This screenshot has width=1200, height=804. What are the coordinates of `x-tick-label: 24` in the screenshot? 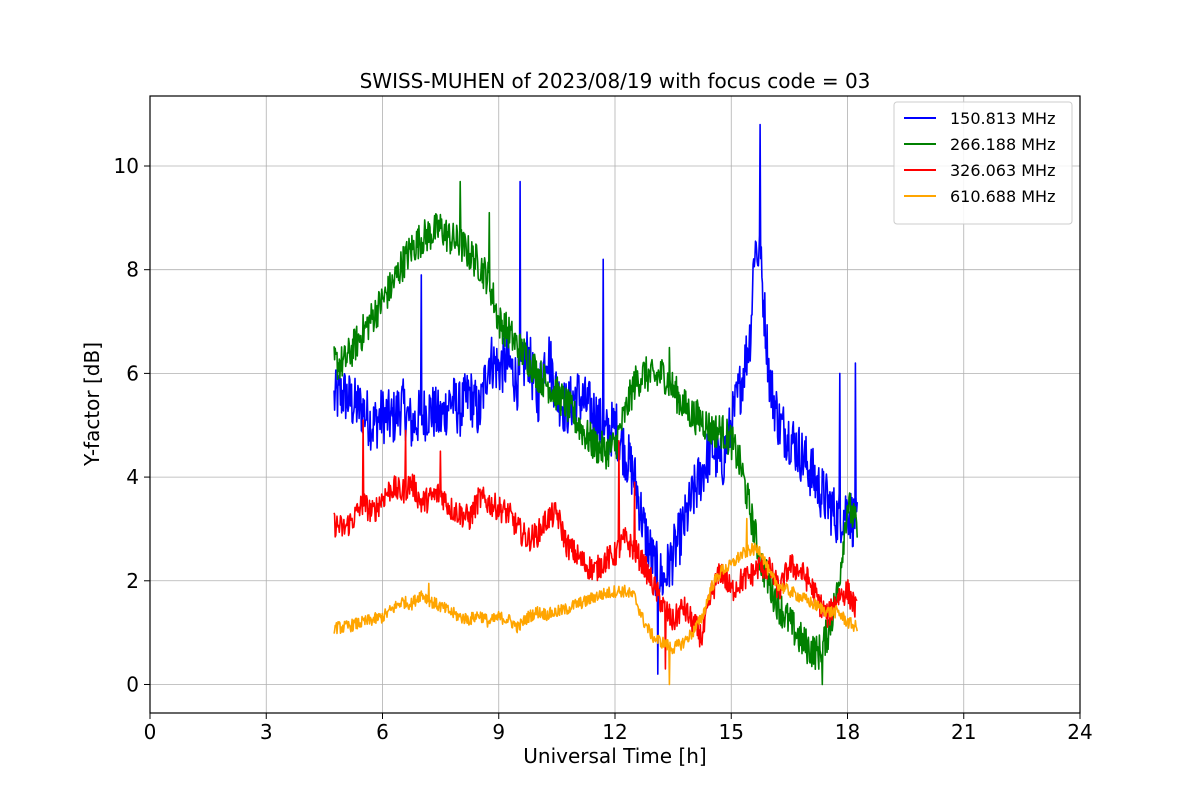 It's located at (1079, 732).